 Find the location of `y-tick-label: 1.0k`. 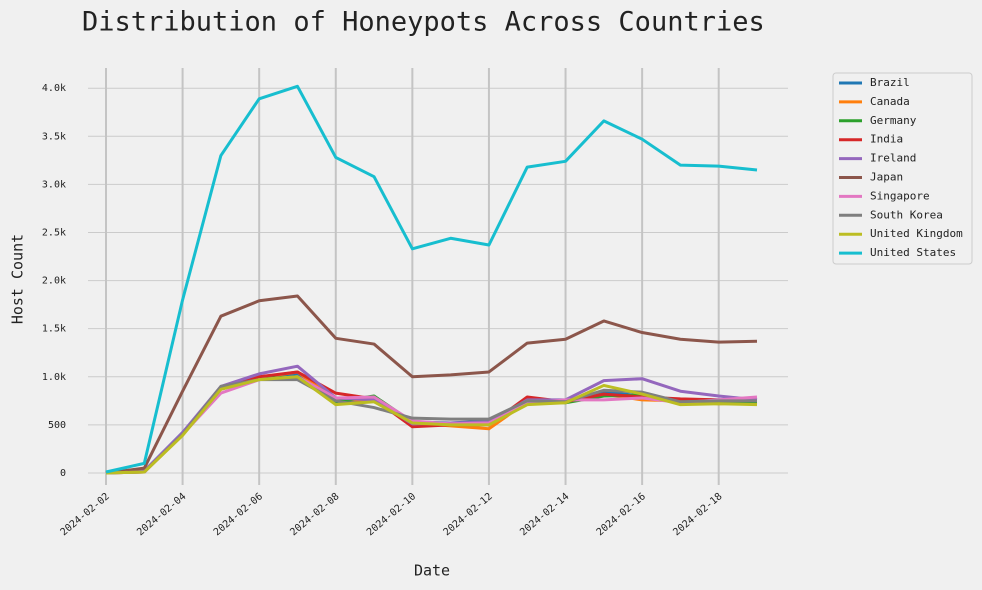

y-tick-label: 1.0k is located at coordinates (54, 377).